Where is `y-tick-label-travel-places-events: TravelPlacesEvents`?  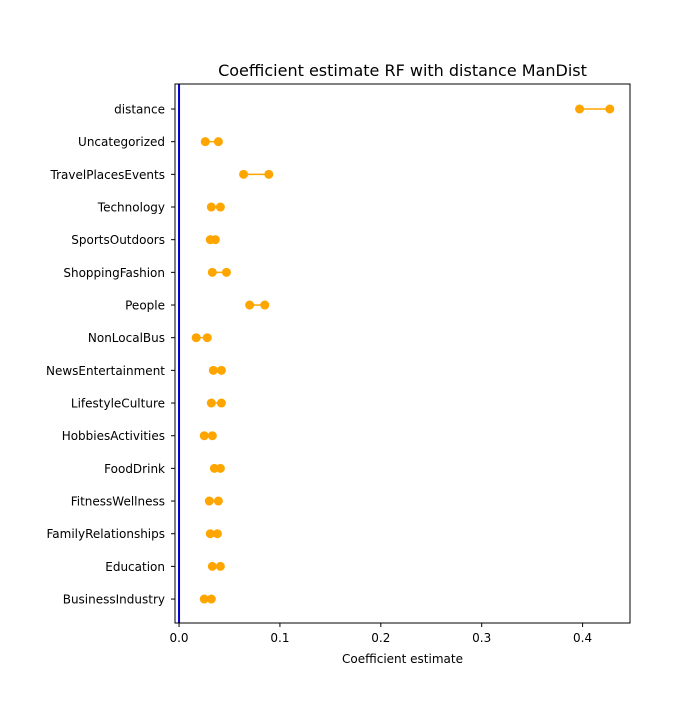 y-tick-label-travel-places-events: TravelPlacesEvents is located at coordinates (107, 175).